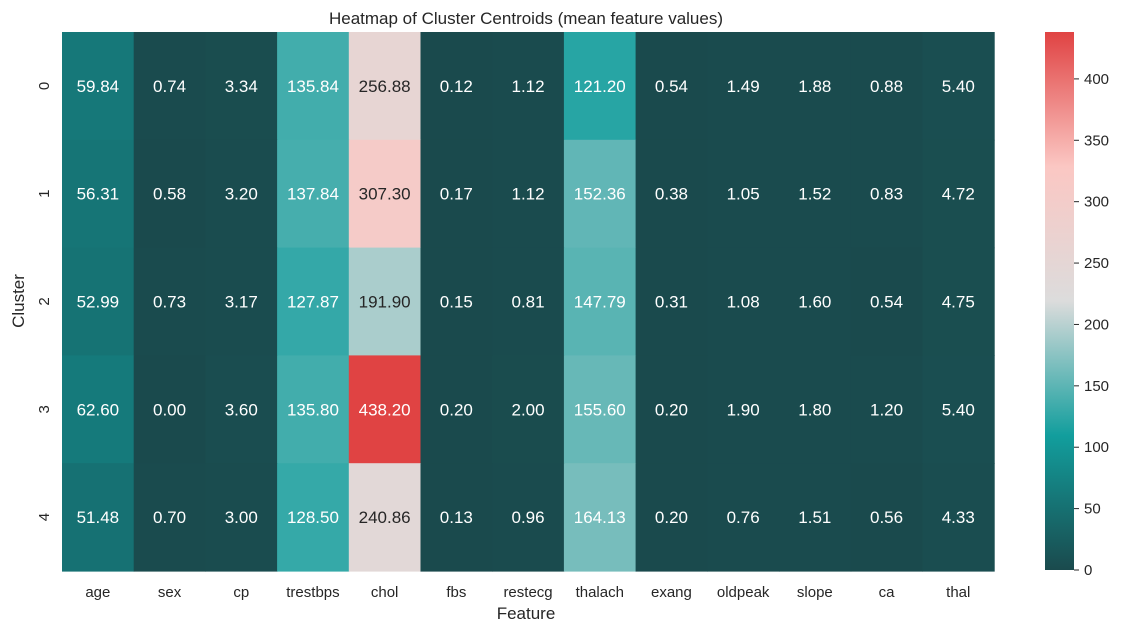  Describe the element at coordinates (1096, 140) in the screenshot. I see `colorbar-tick-label: 350` at that location.